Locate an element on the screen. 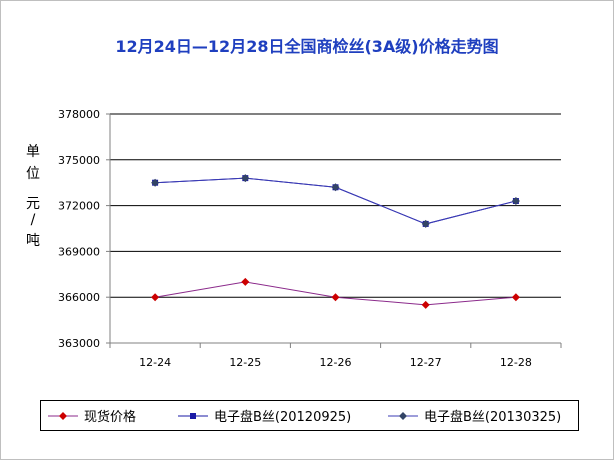 This screenshot has height=460, width=614. y-axis-label-char-4: 吨 is located at coordinates (33, 241).